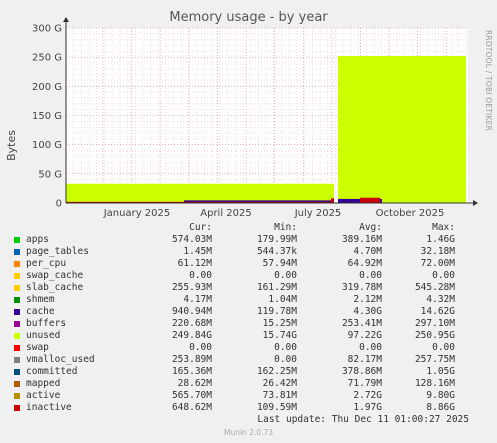 The height and width of the screenshot is (443, 497). Describe the element at coordinates (367, 299) in the screenshot. I see `legend-value-avg: 2.12M` at that location.